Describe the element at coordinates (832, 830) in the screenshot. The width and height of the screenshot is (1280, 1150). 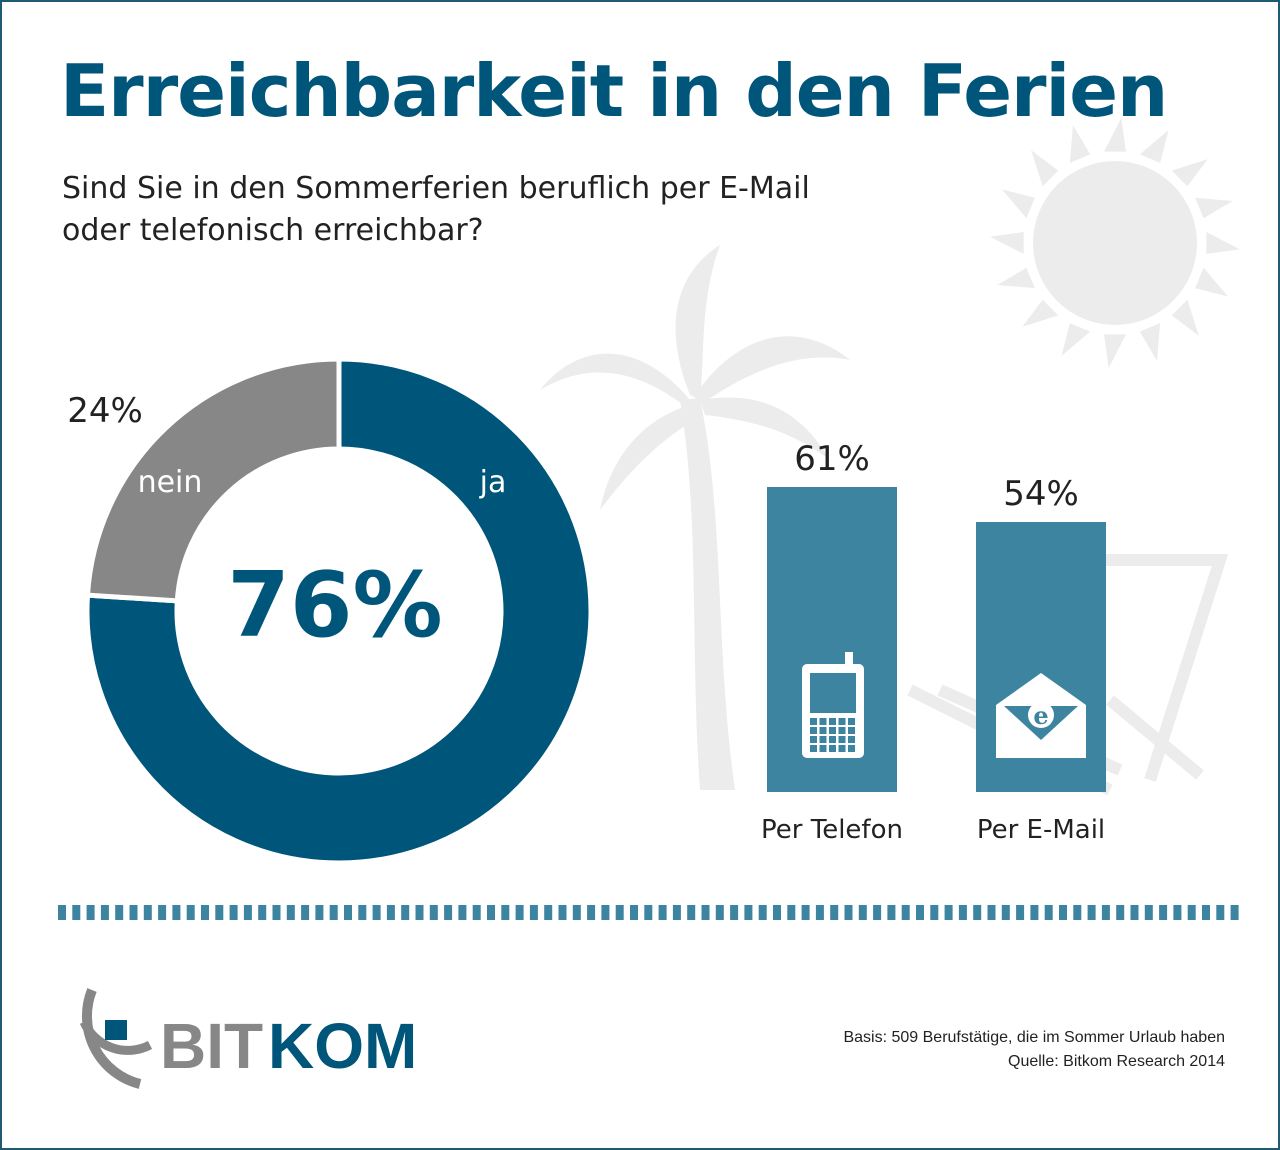
I see `bar-category-label: Per Telefon` at that location.